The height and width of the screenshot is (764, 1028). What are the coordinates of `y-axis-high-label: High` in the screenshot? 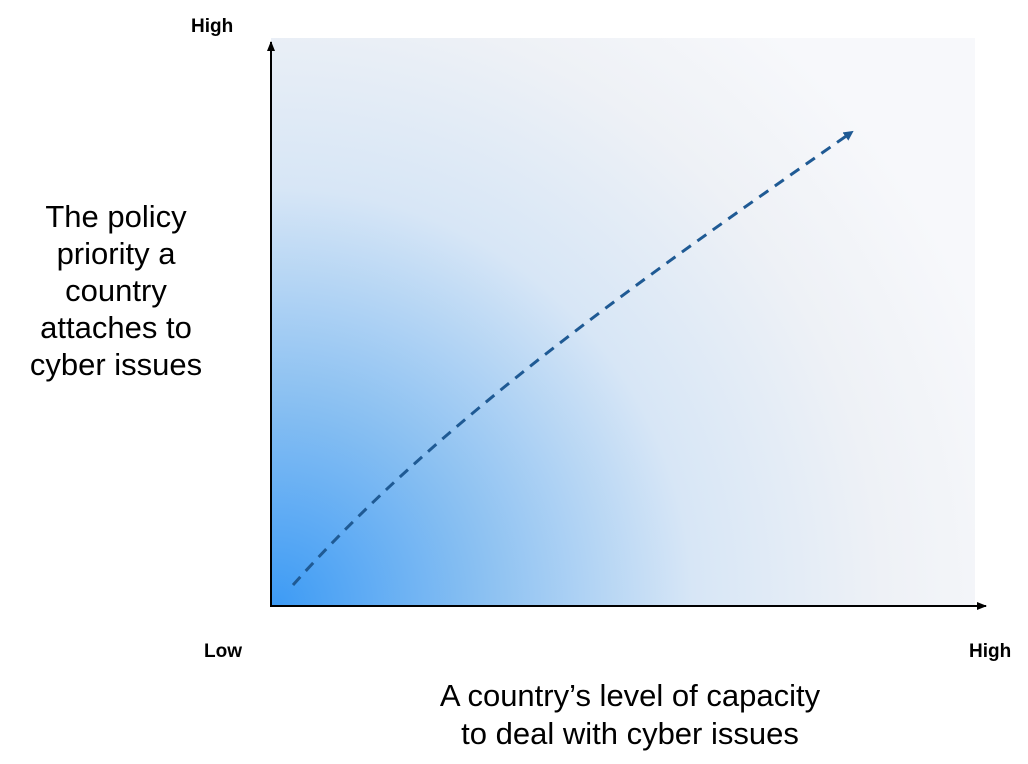 It's located at (212, 26).